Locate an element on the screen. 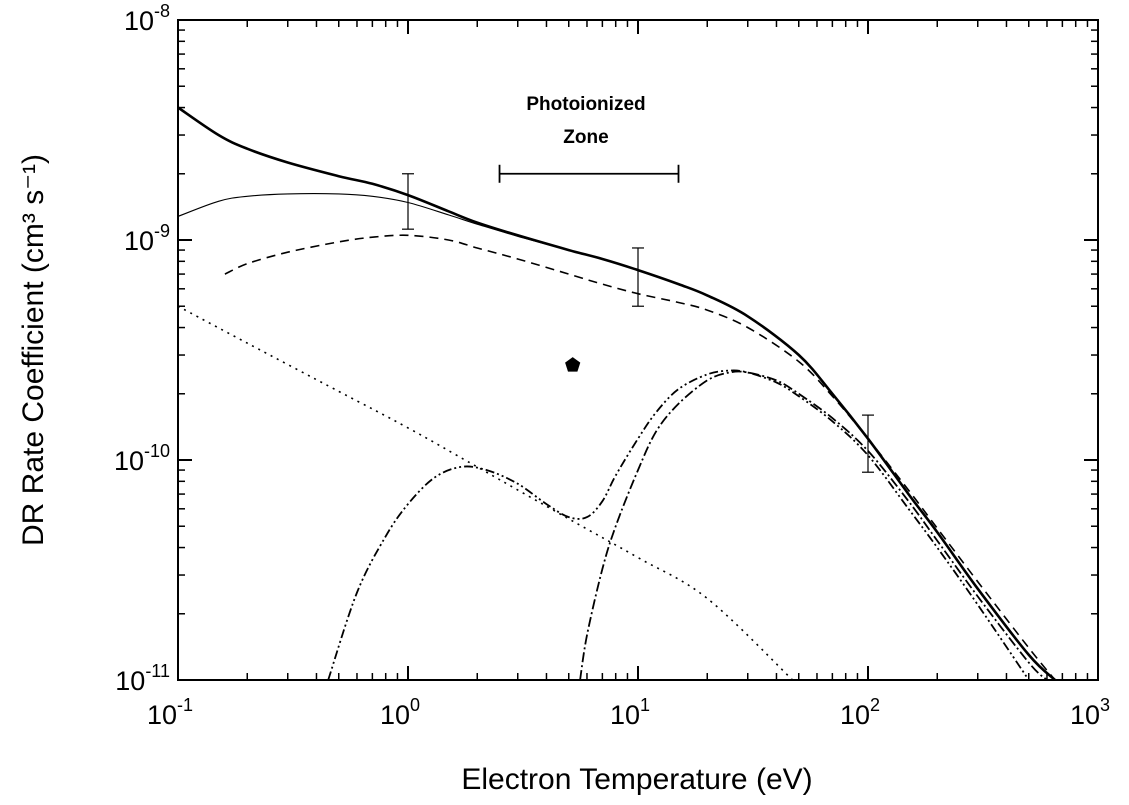 The width and height of the screenshot is (1129, 805). data-marker-pentagon is located at coordinates (573, 364).